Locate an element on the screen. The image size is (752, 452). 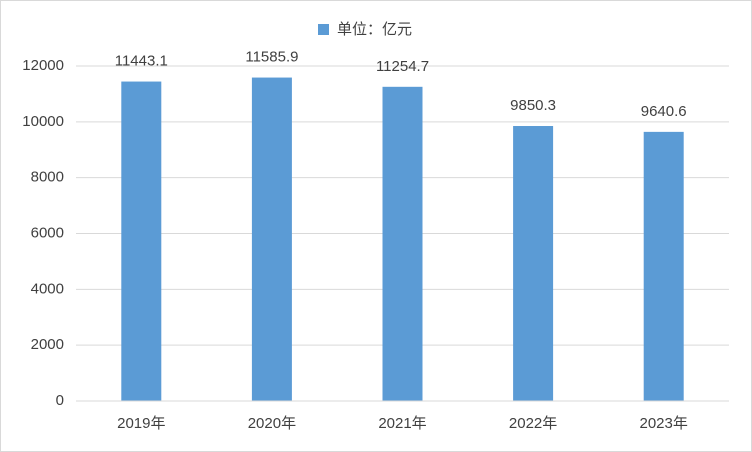
y-tick-label: 6000 is located at coordinates (47, 232).